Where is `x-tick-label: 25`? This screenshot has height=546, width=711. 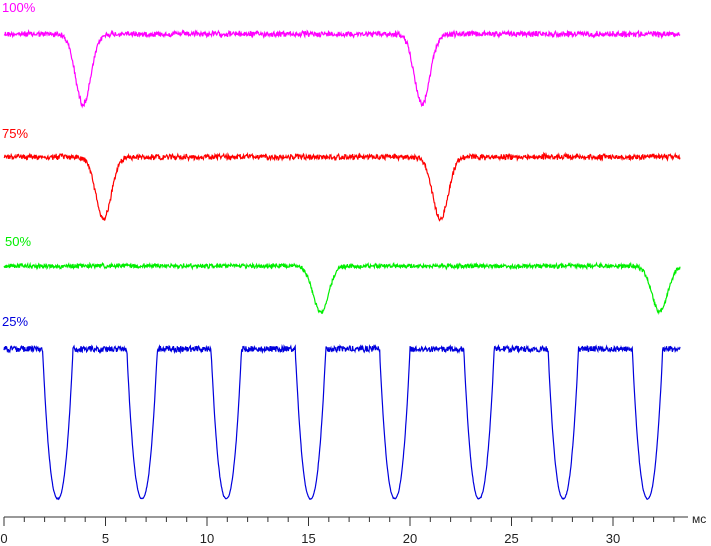
x-tick-label: 25 is located at coordinates (511, 538).